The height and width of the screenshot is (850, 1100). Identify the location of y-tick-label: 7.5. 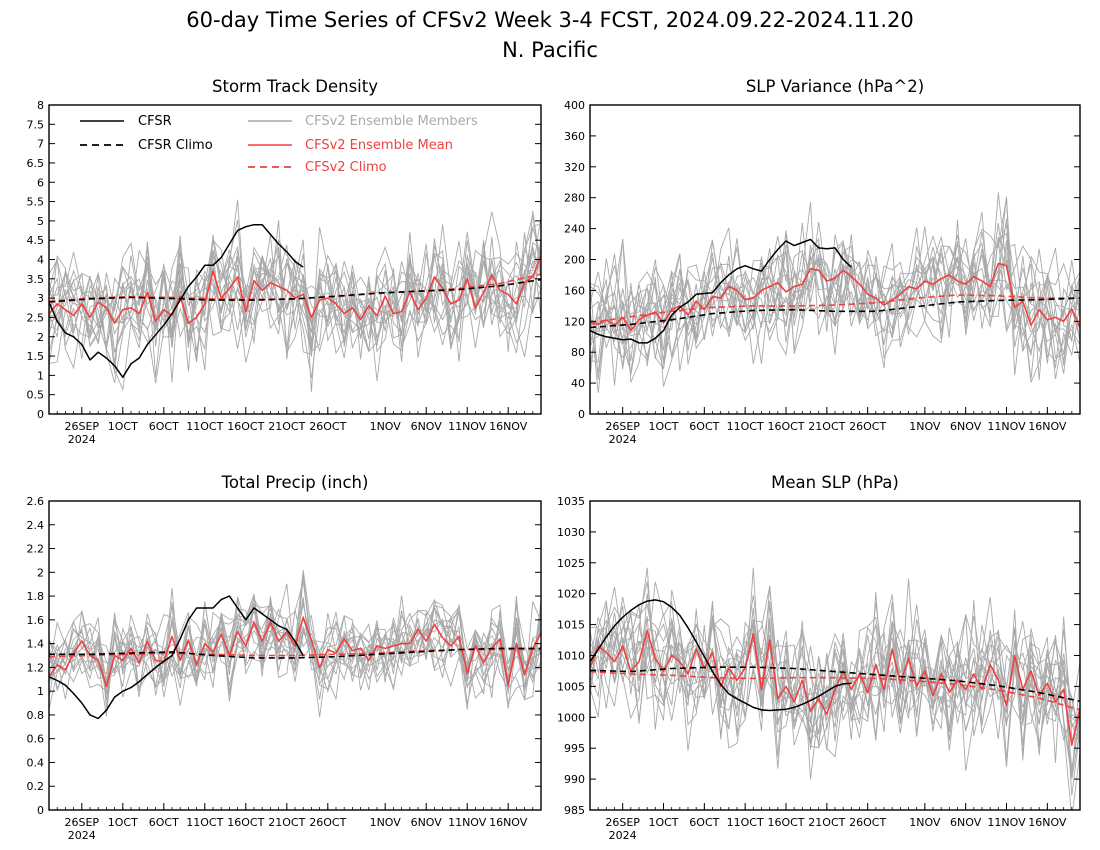
(36, 124).